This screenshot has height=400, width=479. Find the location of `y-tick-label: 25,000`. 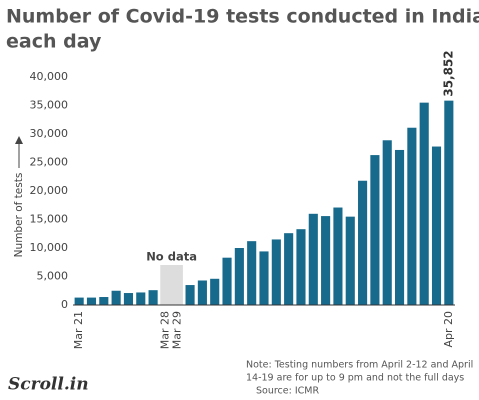

y-tick-label: 25,000 is located at coordinates (49, 162).